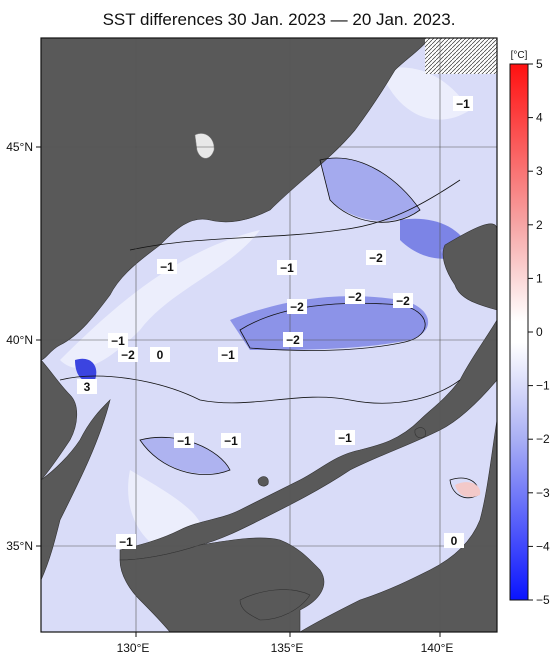  What do you see at coordinates (204, 146) in the screenshot?
I see `lake-khanka` at bounding box center [204, 146].